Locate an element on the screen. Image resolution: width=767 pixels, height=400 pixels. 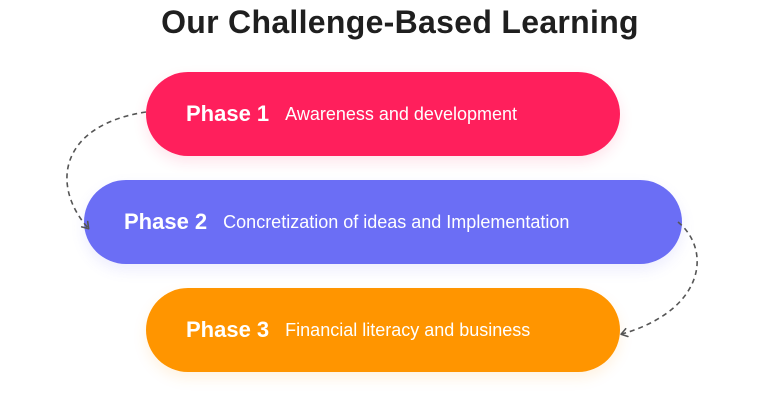
phase-1-label: Phase 1 is located at coordinates (228, 113).